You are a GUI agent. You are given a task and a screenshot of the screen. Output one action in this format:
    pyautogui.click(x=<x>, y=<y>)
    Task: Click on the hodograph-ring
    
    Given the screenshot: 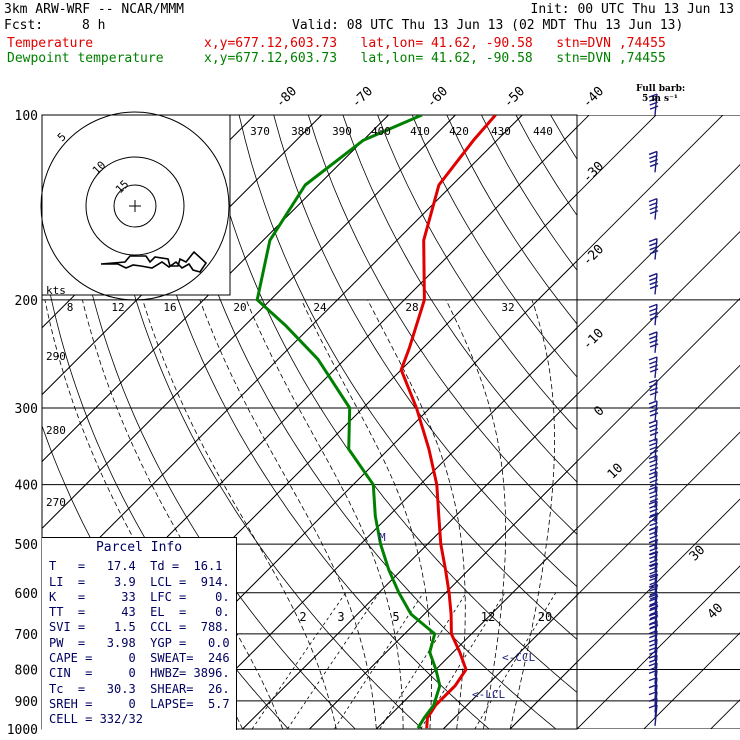 What is the action you would take?
    pyautogui.click(x=135, y=206)
    